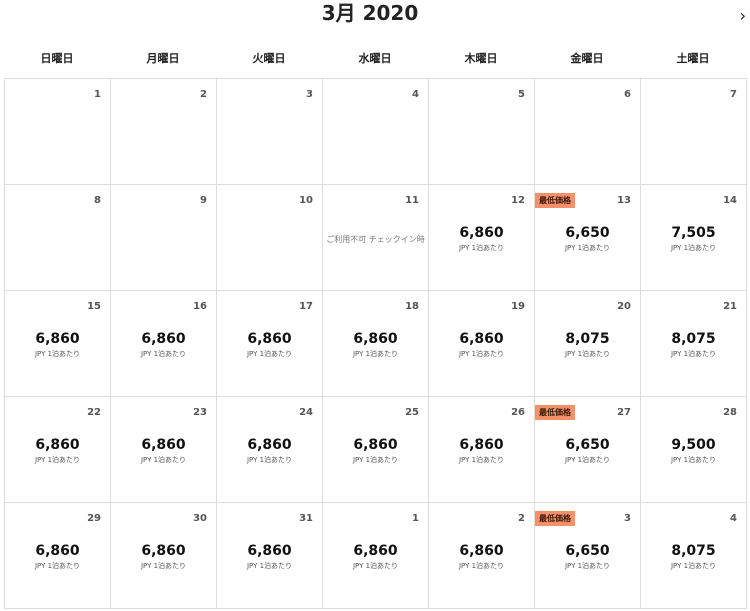  What do you see at coordinates (742, 15) in the screenshot?
I see `chevron-right-icon: ›` at bounding box center [742, 15].